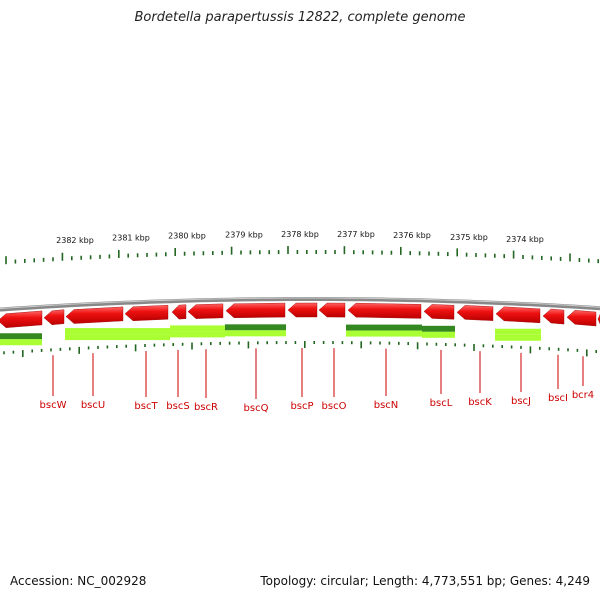 This screenshot has height=600, width=600. What do you see at coordinates (525, 239) in the screenshot?
I see `scale-label: 2374 kbp` at bounding box center [525, 239].